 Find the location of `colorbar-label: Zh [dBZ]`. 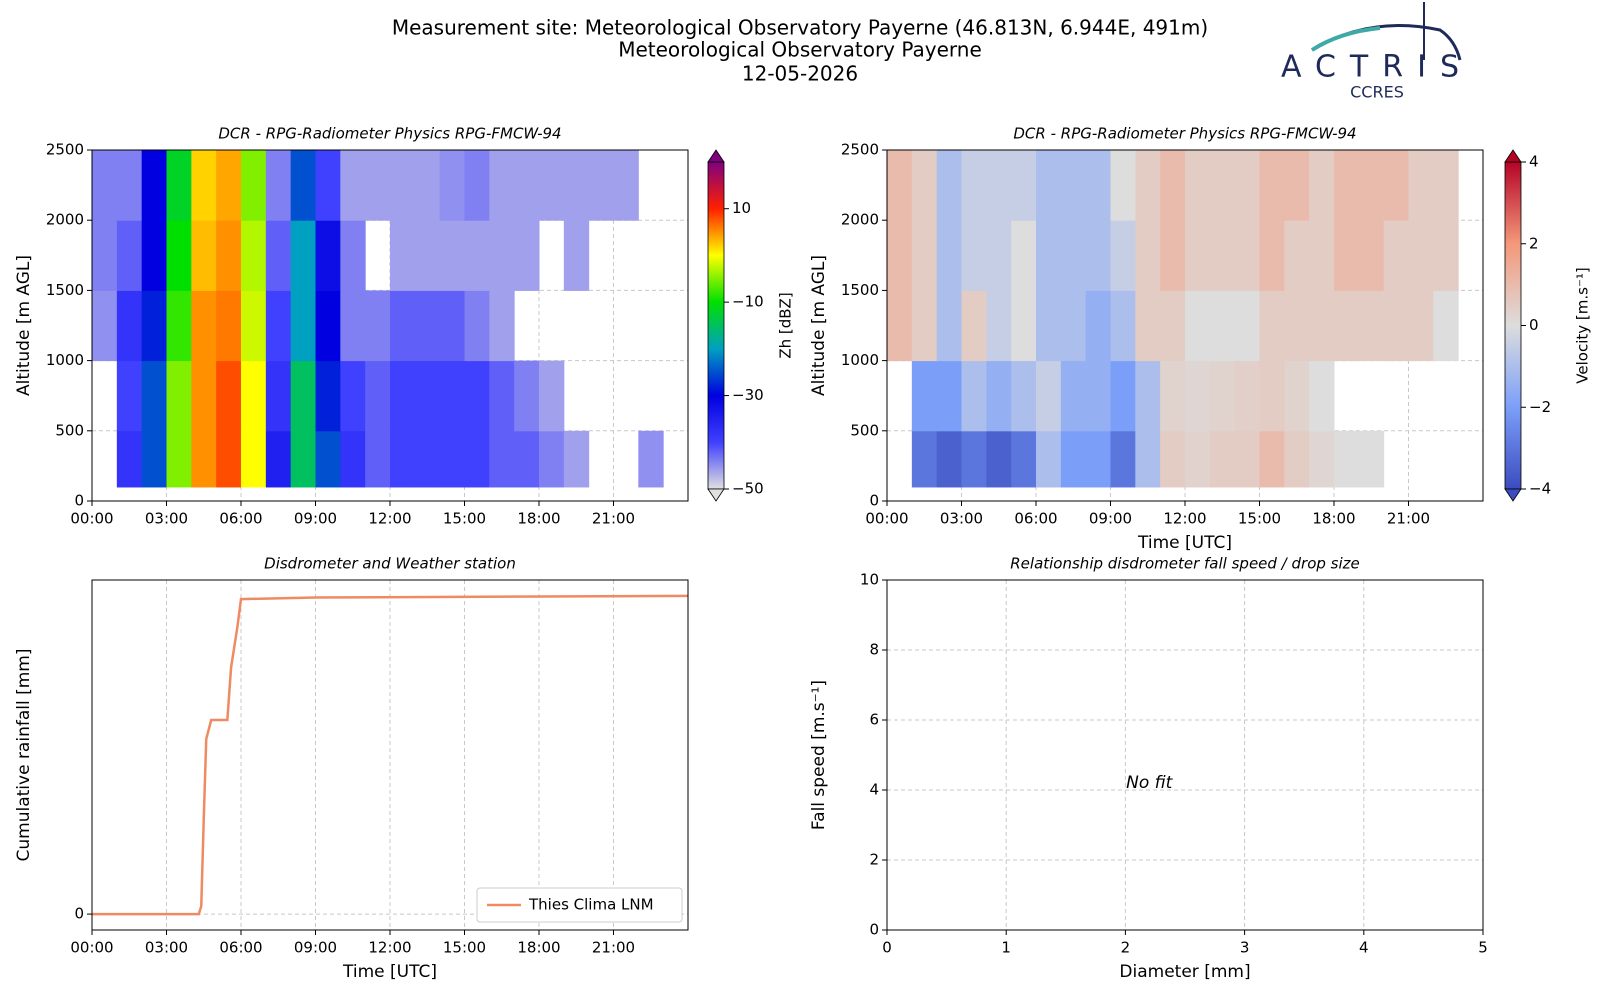

colorbar-label: Zh [dBZ] is located at coordinates (786, 325).